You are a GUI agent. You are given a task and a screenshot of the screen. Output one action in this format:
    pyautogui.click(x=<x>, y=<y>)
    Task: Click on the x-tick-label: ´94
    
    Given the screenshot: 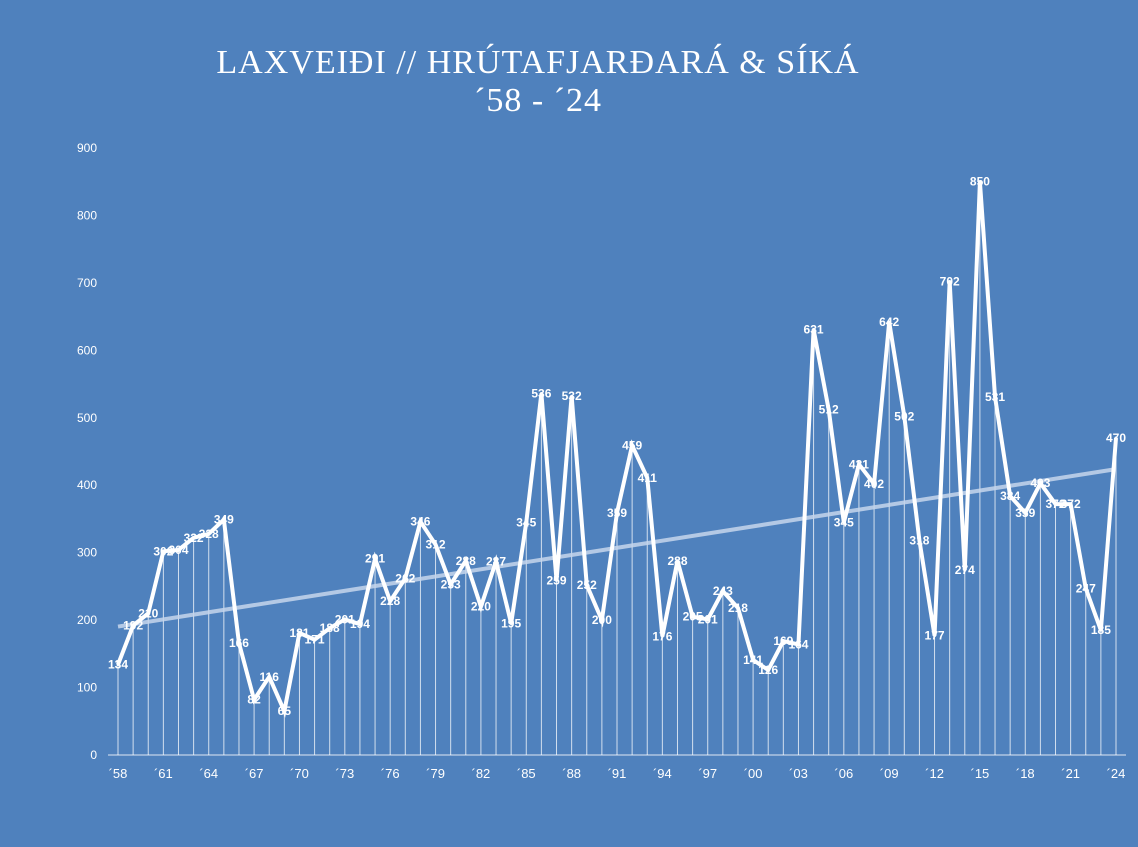 What is the action you would take?
    pyautogui.click(x=662, y=773)
    